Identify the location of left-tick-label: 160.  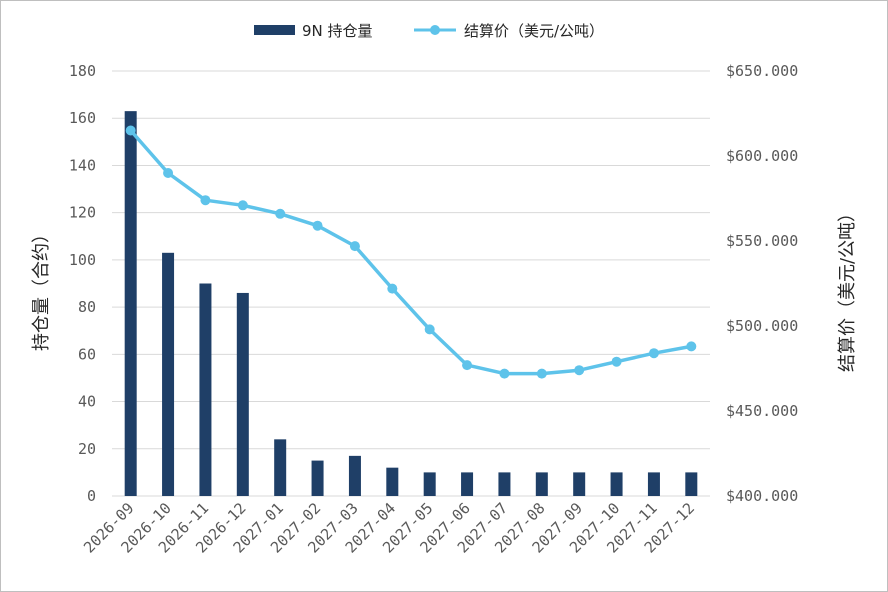
(82, 118).